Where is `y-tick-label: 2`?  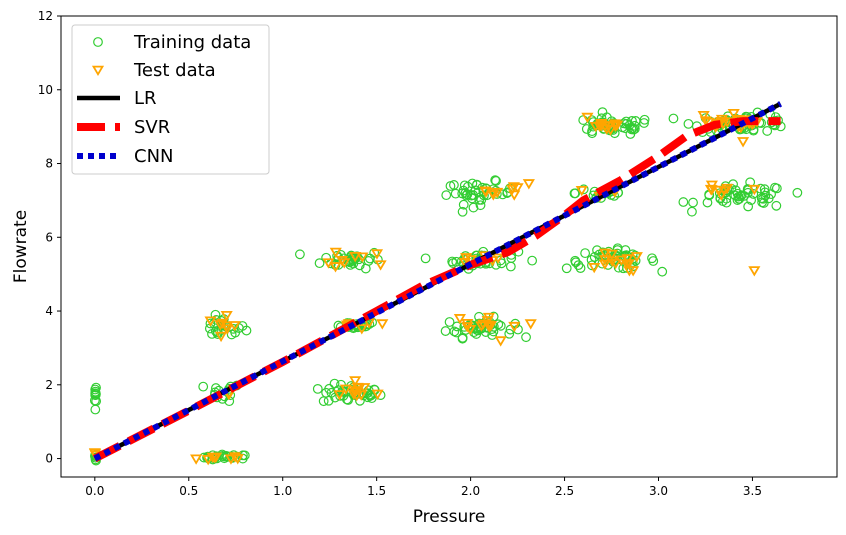
y-tick-label: 2 is located at coordinates (49, 385).